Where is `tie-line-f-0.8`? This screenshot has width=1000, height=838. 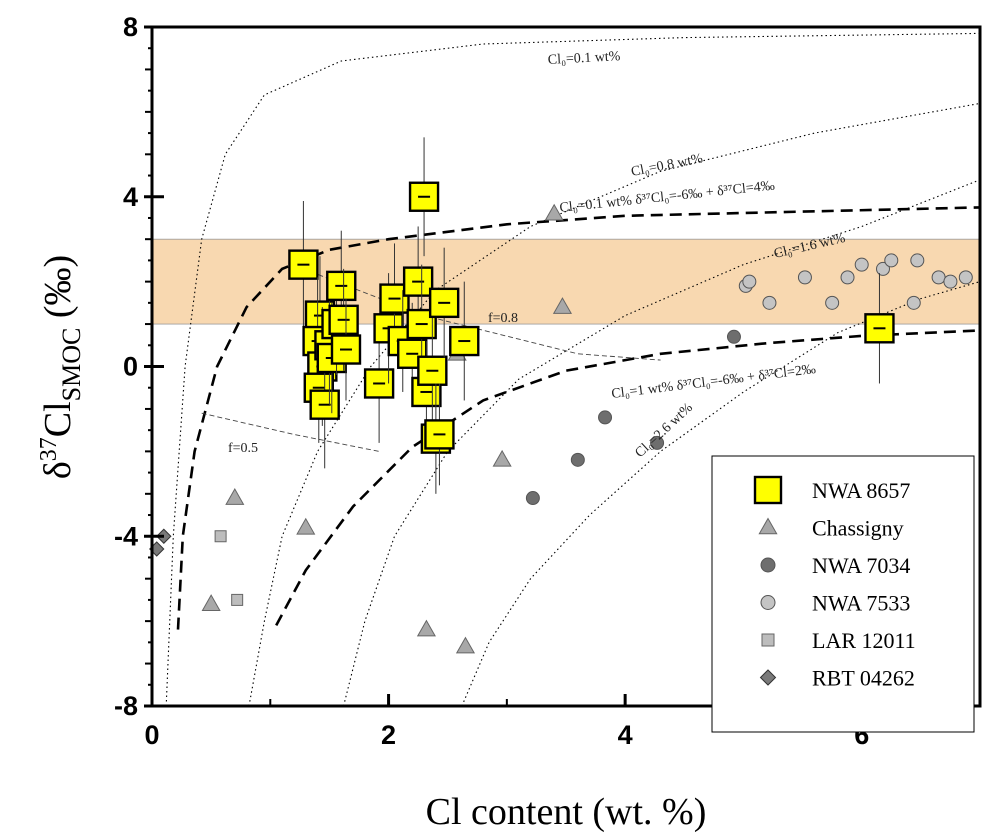 tie-line-f-0.8 is located at coordinates (482, 314).